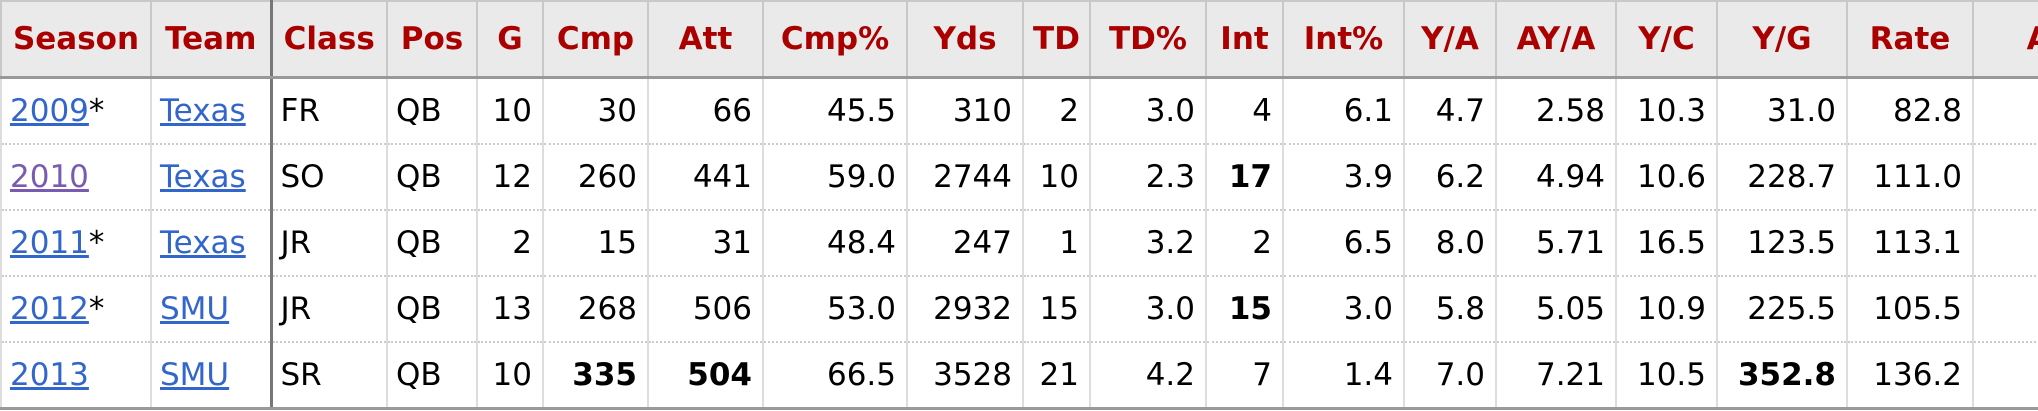 The image size is (2038, 411). Describe the element at coordinates (1666, 111) in the screenshot. I see `stat-cell: 10.3` at that location.